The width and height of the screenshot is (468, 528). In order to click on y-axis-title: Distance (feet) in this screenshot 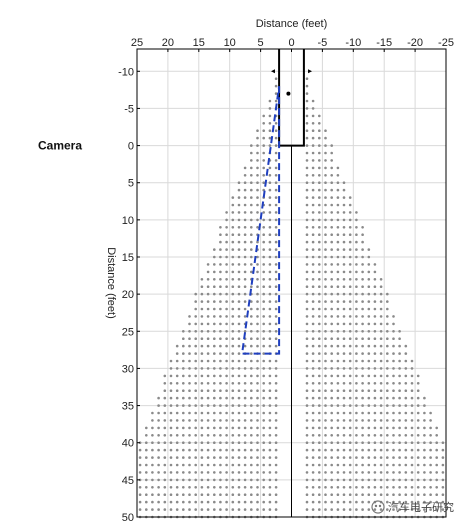, I will do `click(111, 283)`.